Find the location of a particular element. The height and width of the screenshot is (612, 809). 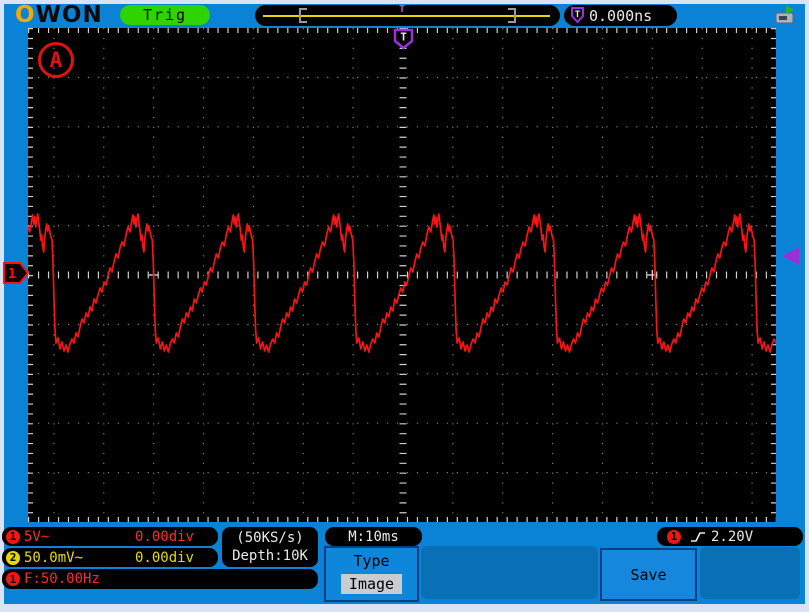

ch1-offset: 0.00div is located at coordinates (164, 536).